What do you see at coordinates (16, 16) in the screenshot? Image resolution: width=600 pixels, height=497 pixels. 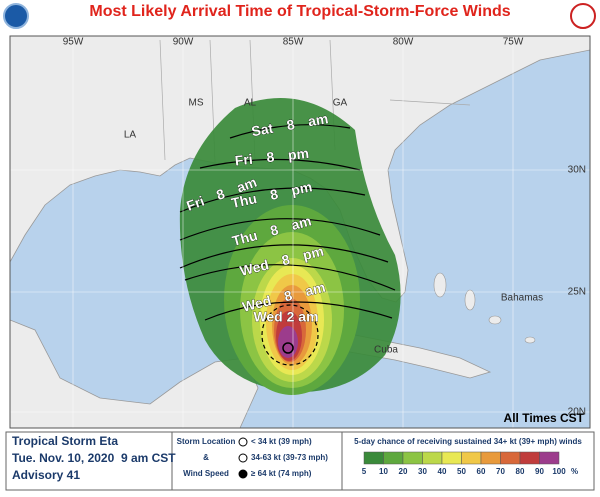 I see `noaa-logo` at bounding box center [16, 16].